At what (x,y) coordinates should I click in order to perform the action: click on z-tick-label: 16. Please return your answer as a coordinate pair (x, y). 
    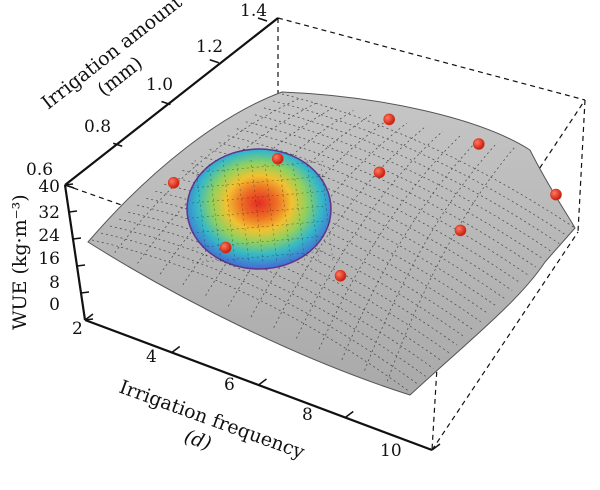
    Looking at the image, I should click on (49, 259).